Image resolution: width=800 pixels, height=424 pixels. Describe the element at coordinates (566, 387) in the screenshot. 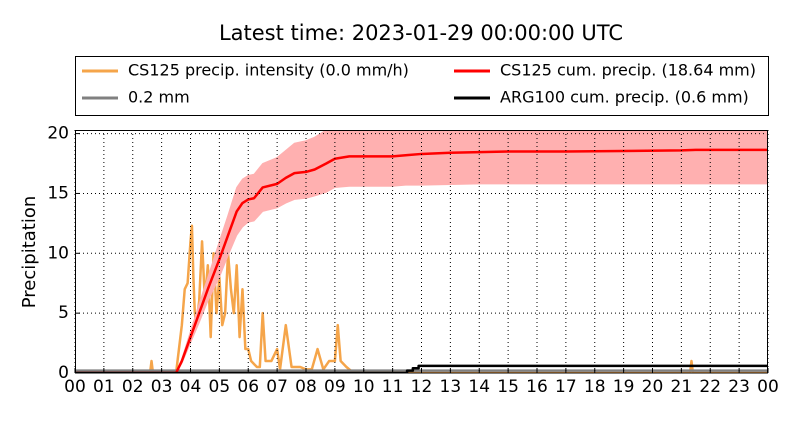

I see `x-tick-label: 17` at that location.